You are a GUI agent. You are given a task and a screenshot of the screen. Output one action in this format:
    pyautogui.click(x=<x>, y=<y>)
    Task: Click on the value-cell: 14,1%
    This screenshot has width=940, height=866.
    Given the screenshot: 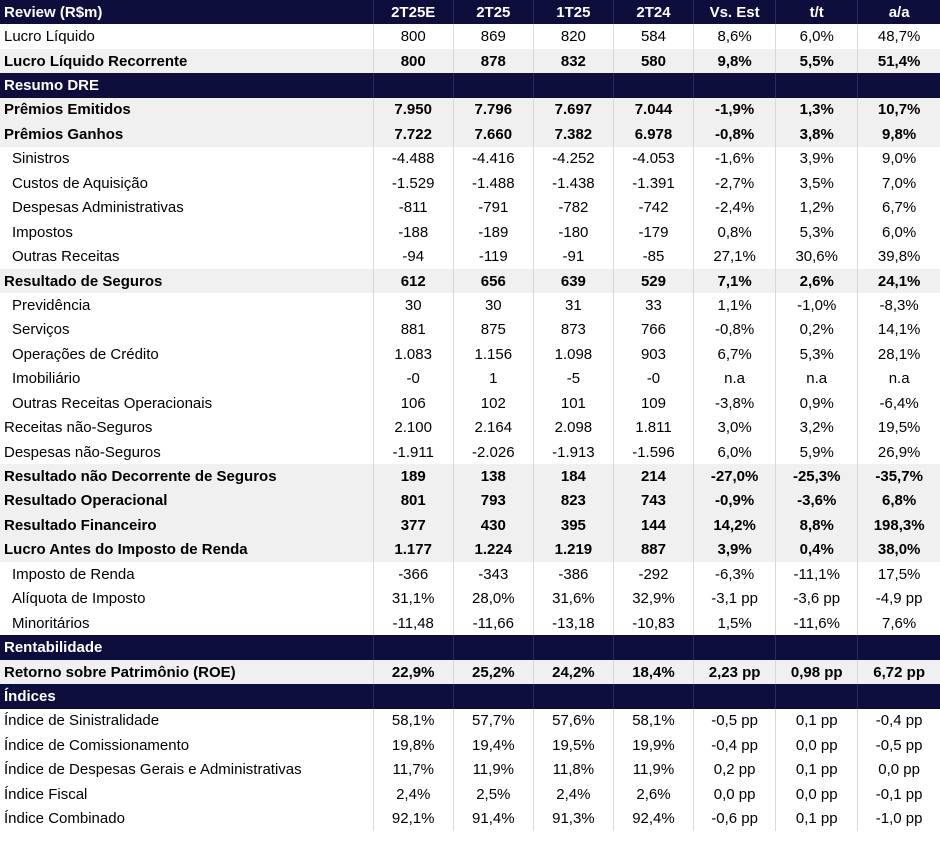 What is the action you would take?
    pyautogui.click(x=898, y=330)
    